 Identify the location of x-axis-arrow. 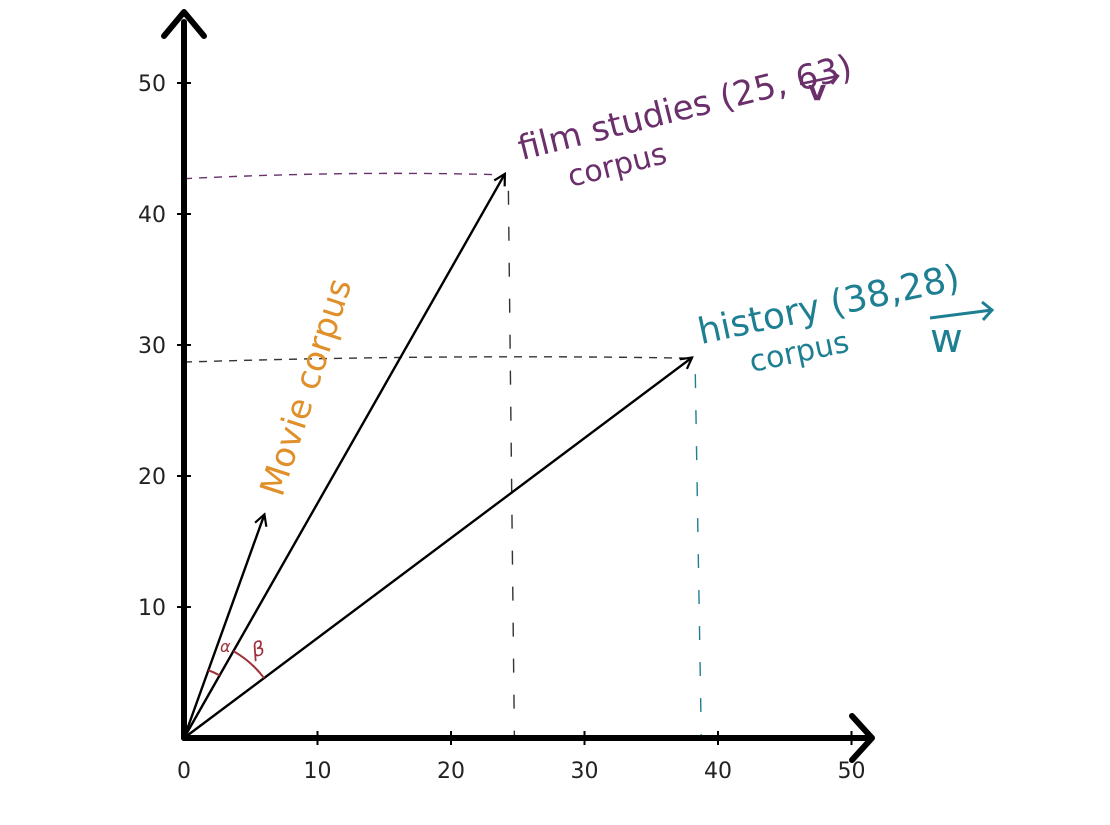
(862, 738).